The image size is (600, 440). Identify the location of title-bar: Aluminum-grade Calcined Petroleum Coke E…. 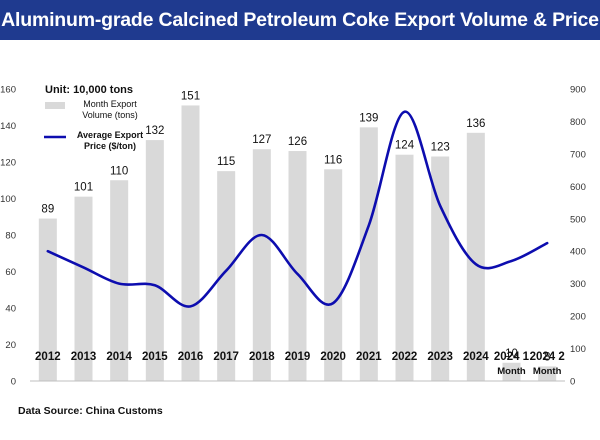
(300, 20).